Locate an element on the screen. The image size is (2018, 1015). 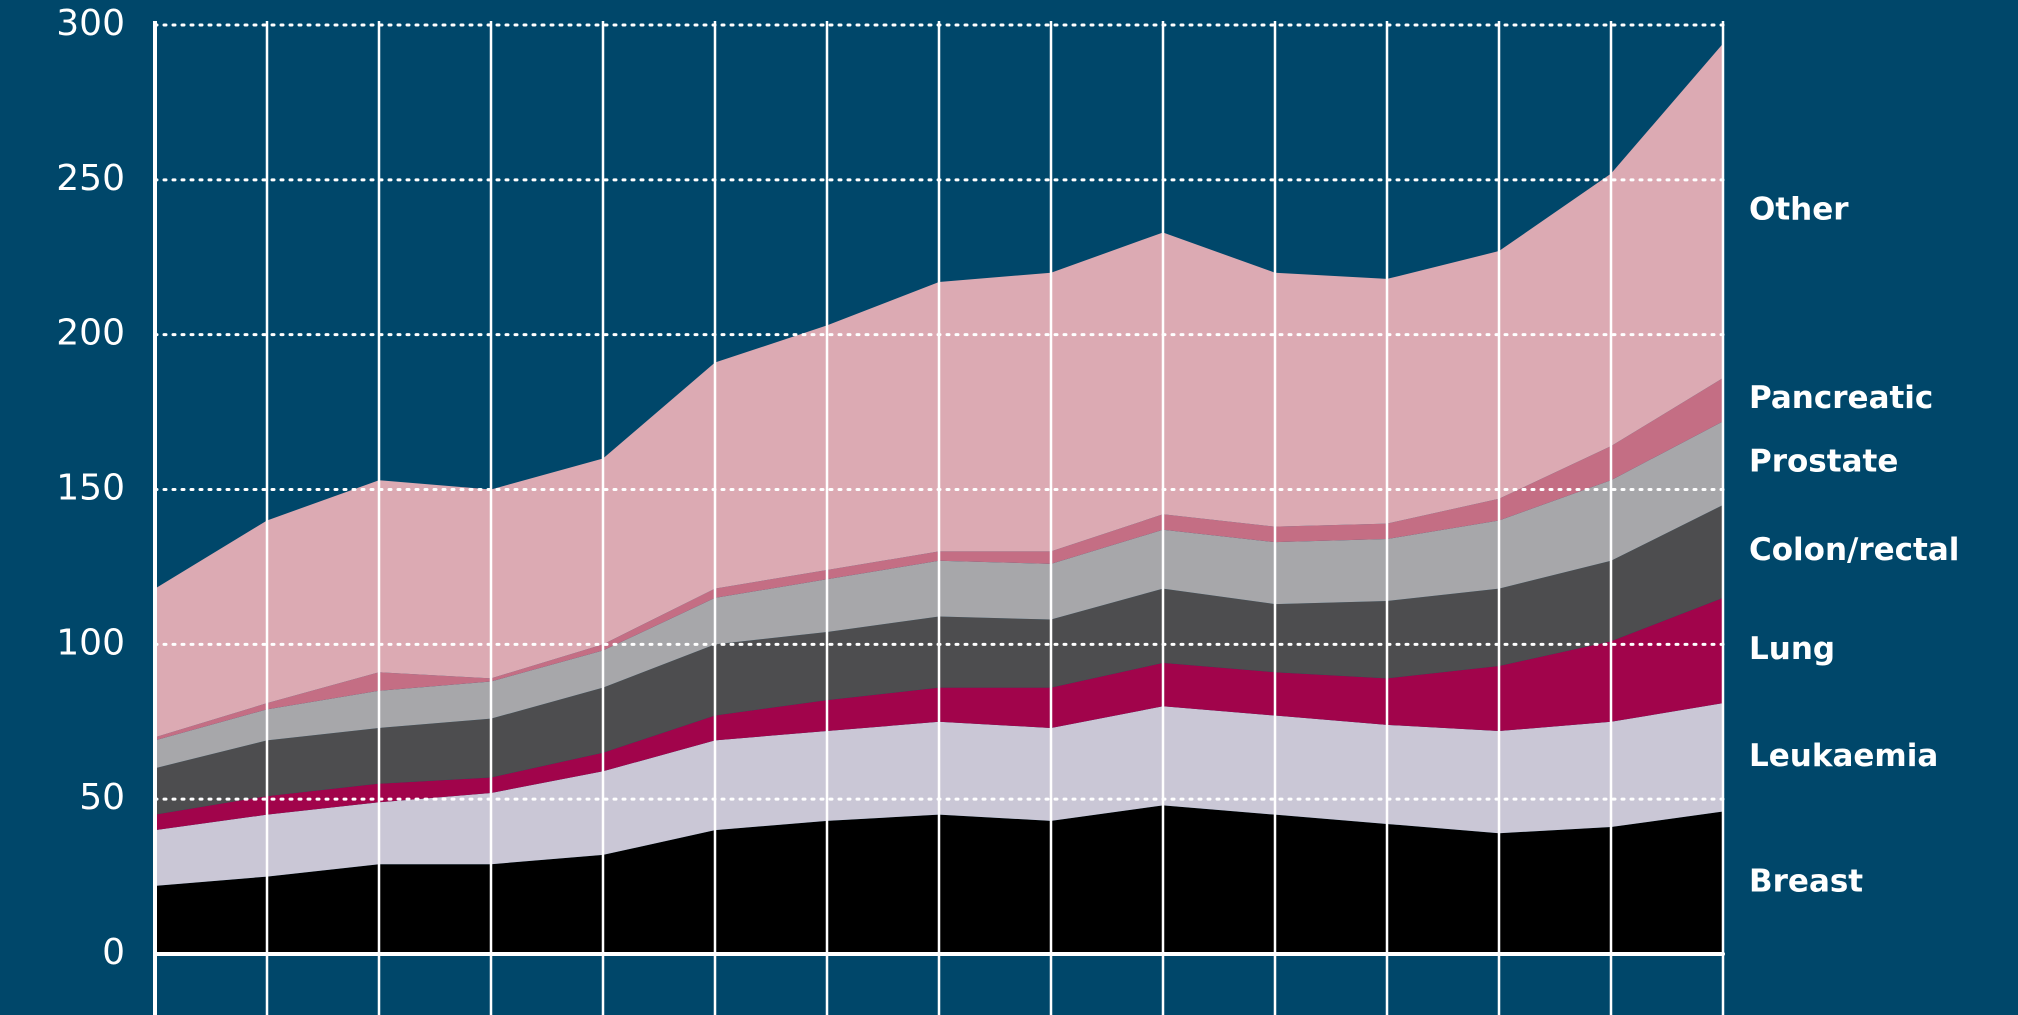
y-tick-label: 250 is located at coordinates (90, 178).